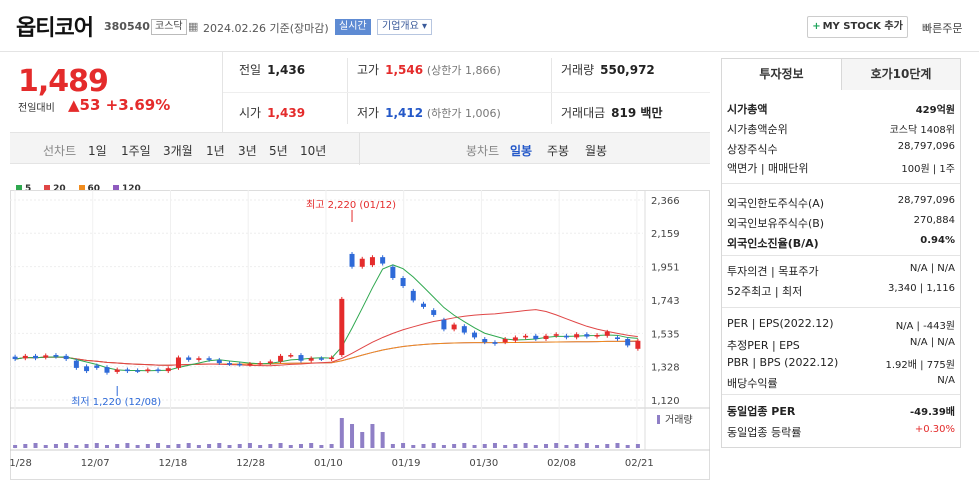 The height and width of the screenshot is (487, 979). What do you see at coordinates (266, 28) in the screenshot?
I see `quote-date: 2024.02.26 기준(장마감)` at bounding box center [266, 28].